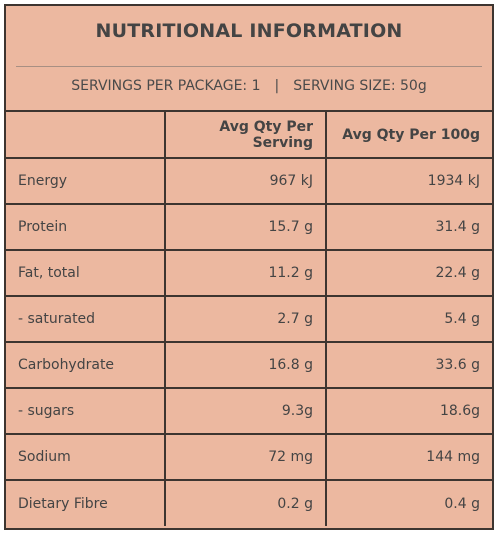 This screenshot has height=534, width=500. I want to click on nutrient-name: Protein, so click(86, 227).